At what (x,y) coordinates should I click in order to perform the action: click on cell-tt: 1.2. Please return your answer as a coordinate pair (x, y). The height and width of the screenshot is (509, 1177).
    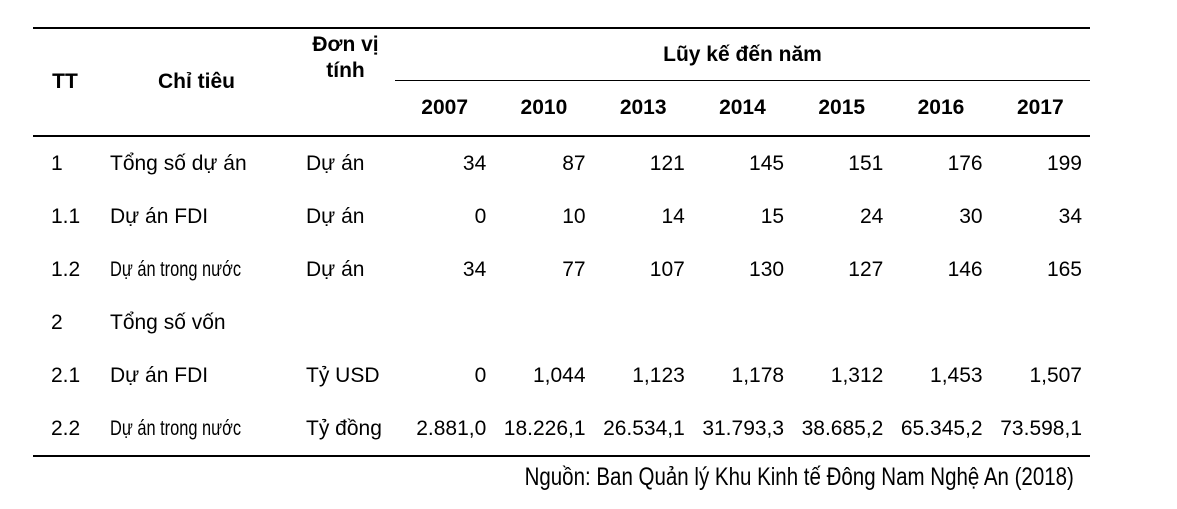
    Looking at the image, I should click on (66, 269).